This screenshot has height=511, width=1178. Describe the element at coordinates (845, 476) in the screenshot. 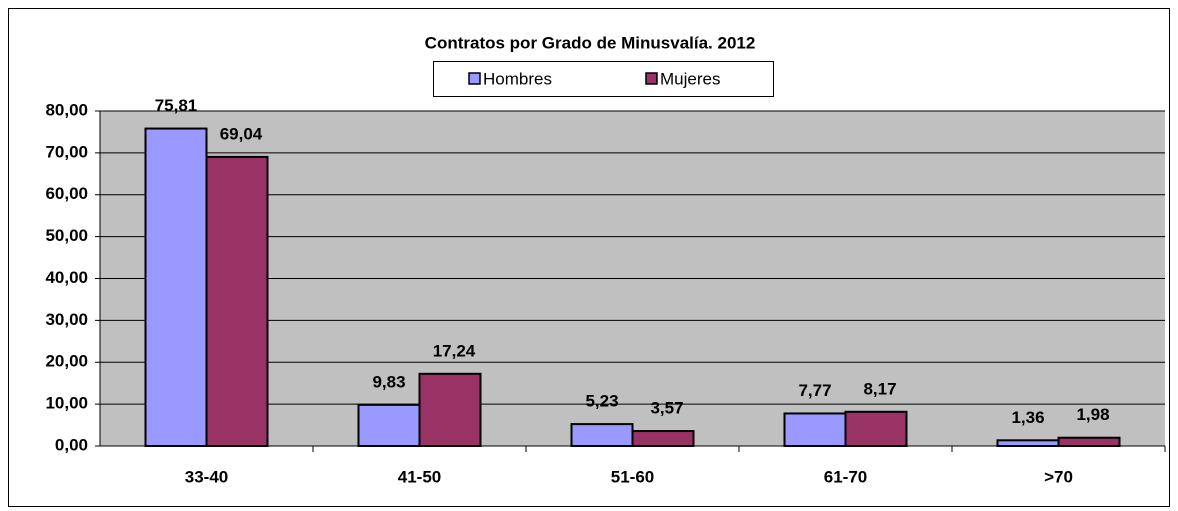

I see `x-tick-label: 61-70` at that location.